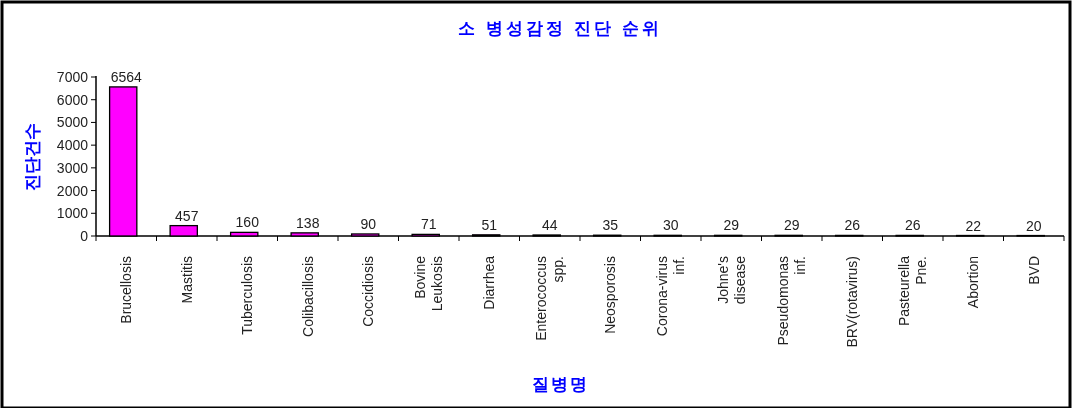  What do you see at coordinates (72, 190) in the screenshot?
I see `y-tick-label: 2000` at bounding box center [72, 190].